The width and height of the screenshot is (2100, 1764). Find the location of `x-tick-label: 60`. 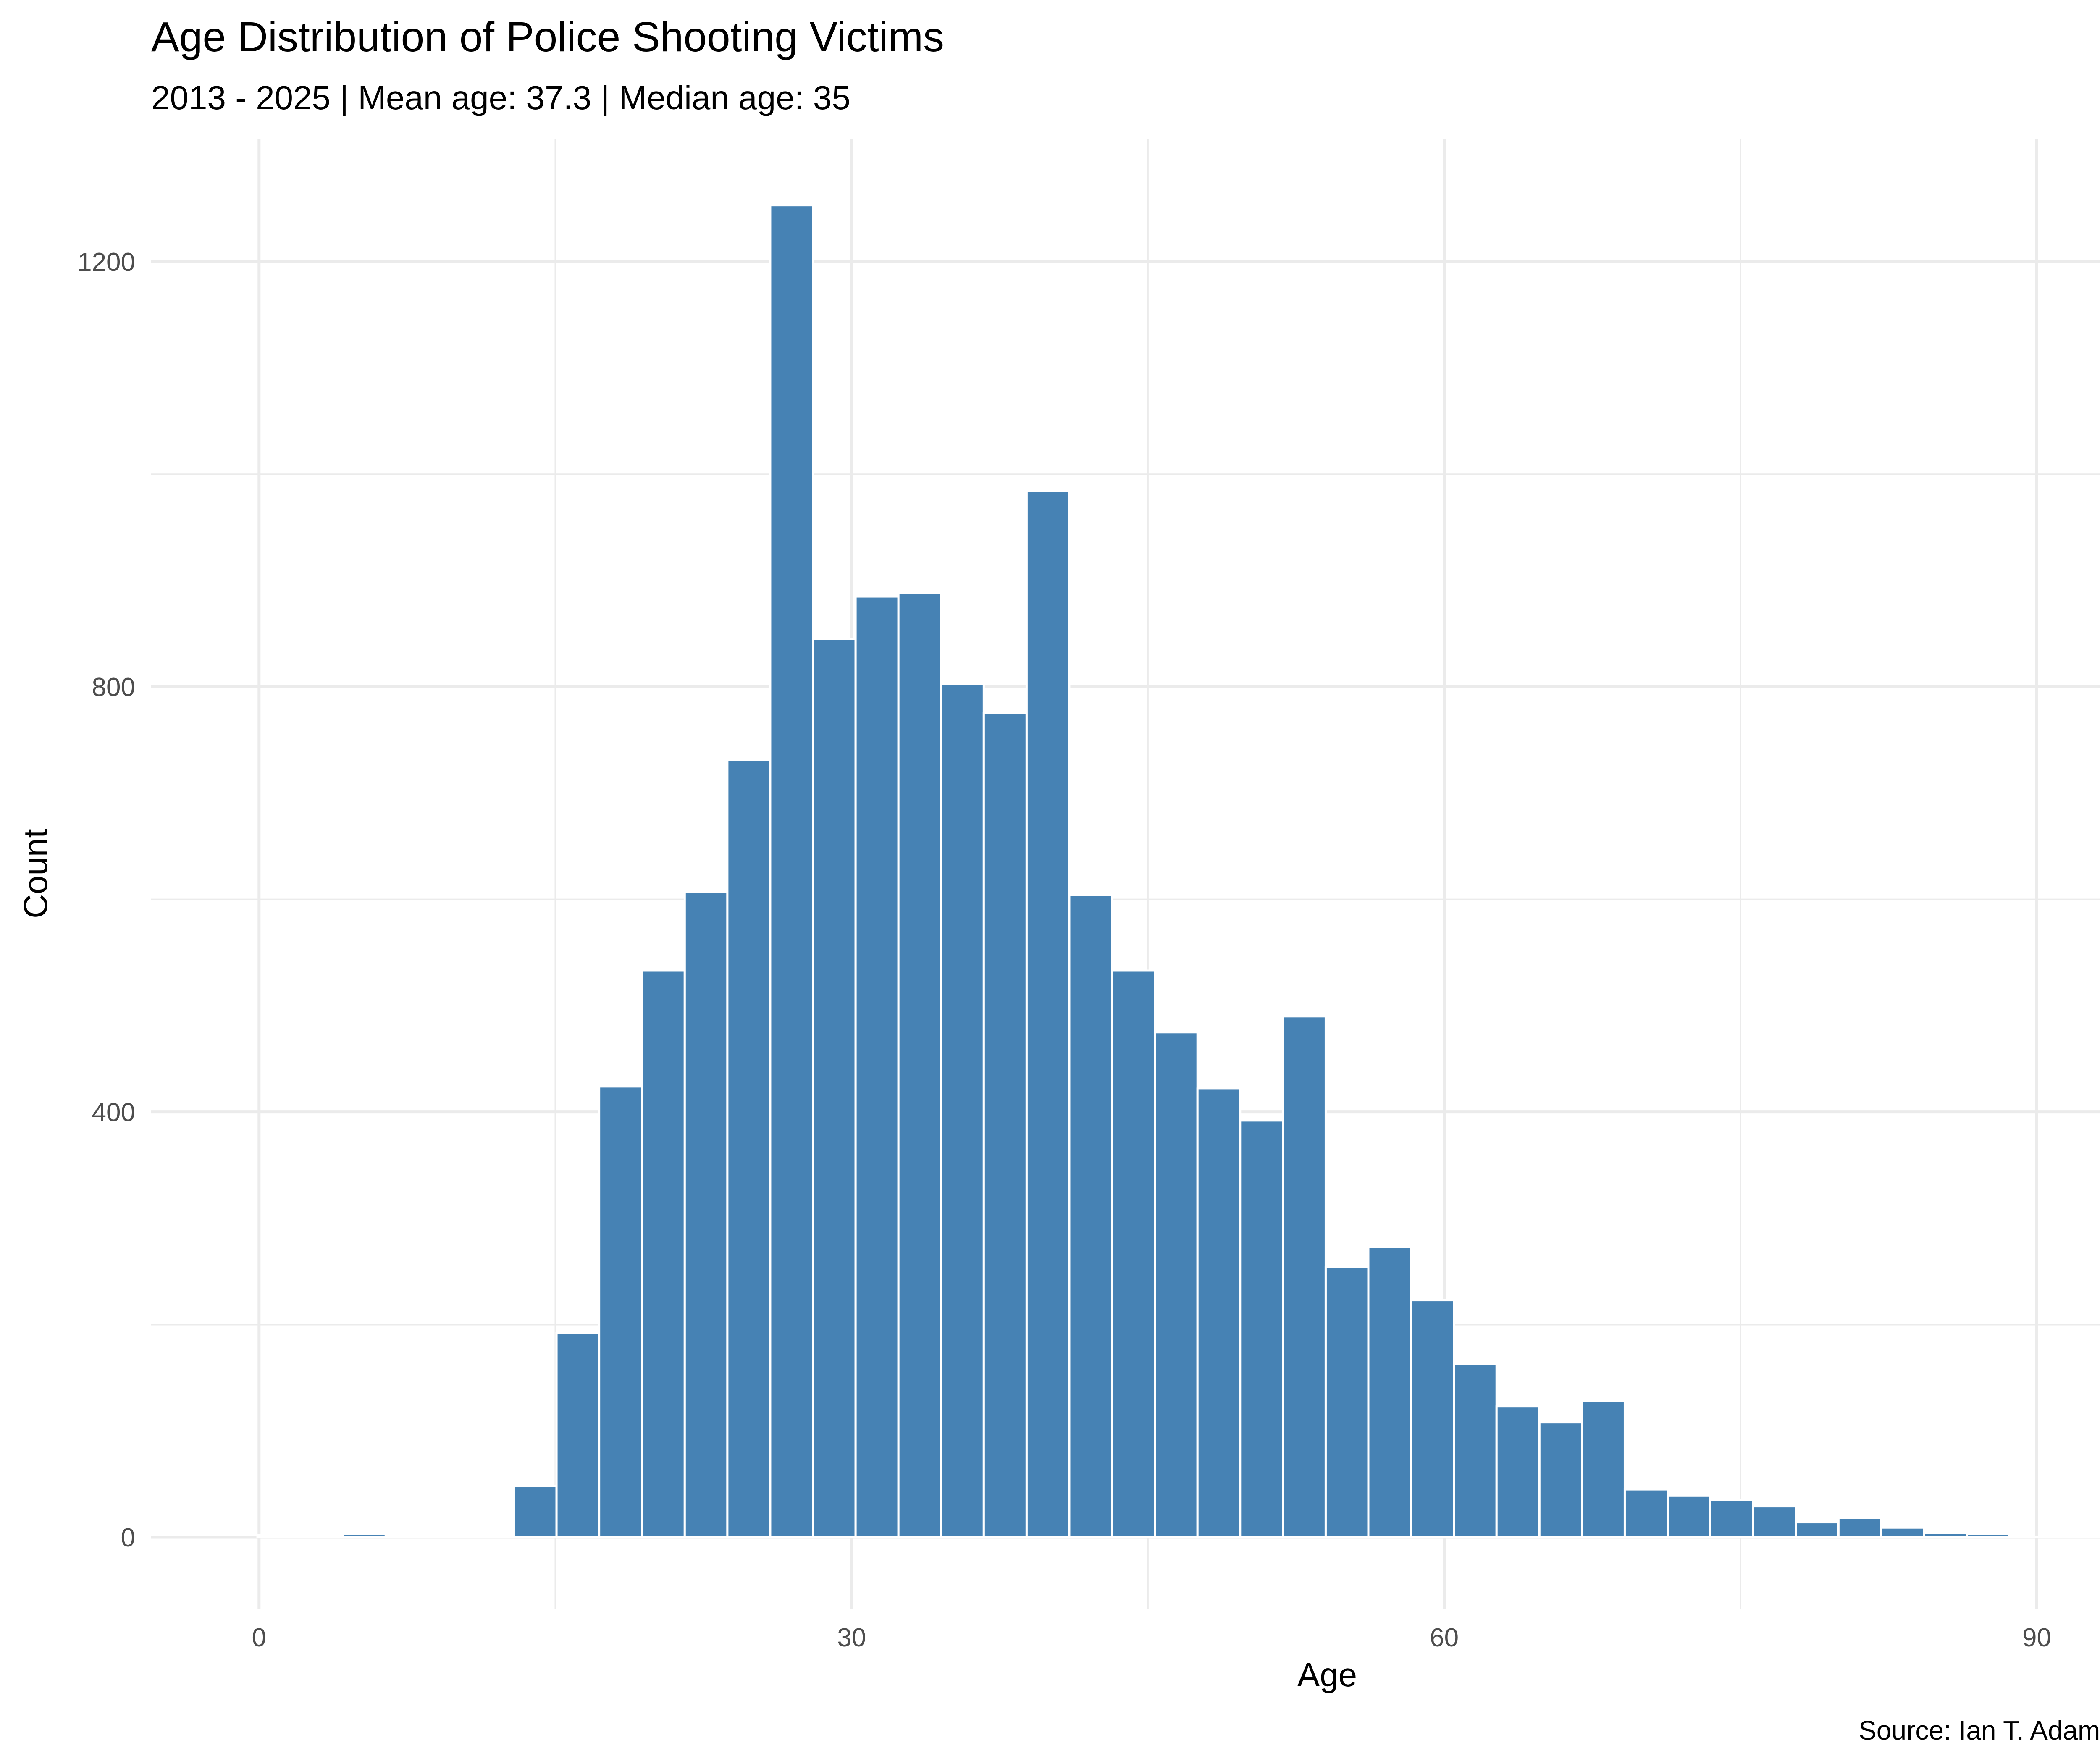

x-tick-label: 60 is located at coordinates (1444, 1637).